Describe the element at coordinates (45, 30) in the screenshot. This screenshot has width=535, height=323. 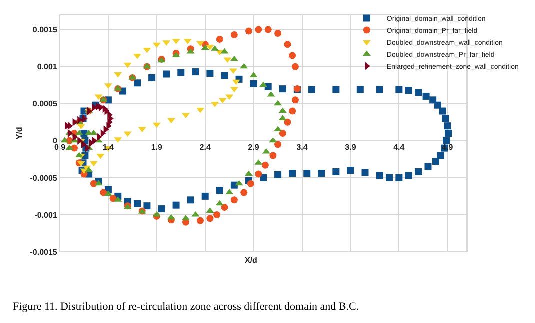
I see `y-tick-label: 0.0015` at that location.